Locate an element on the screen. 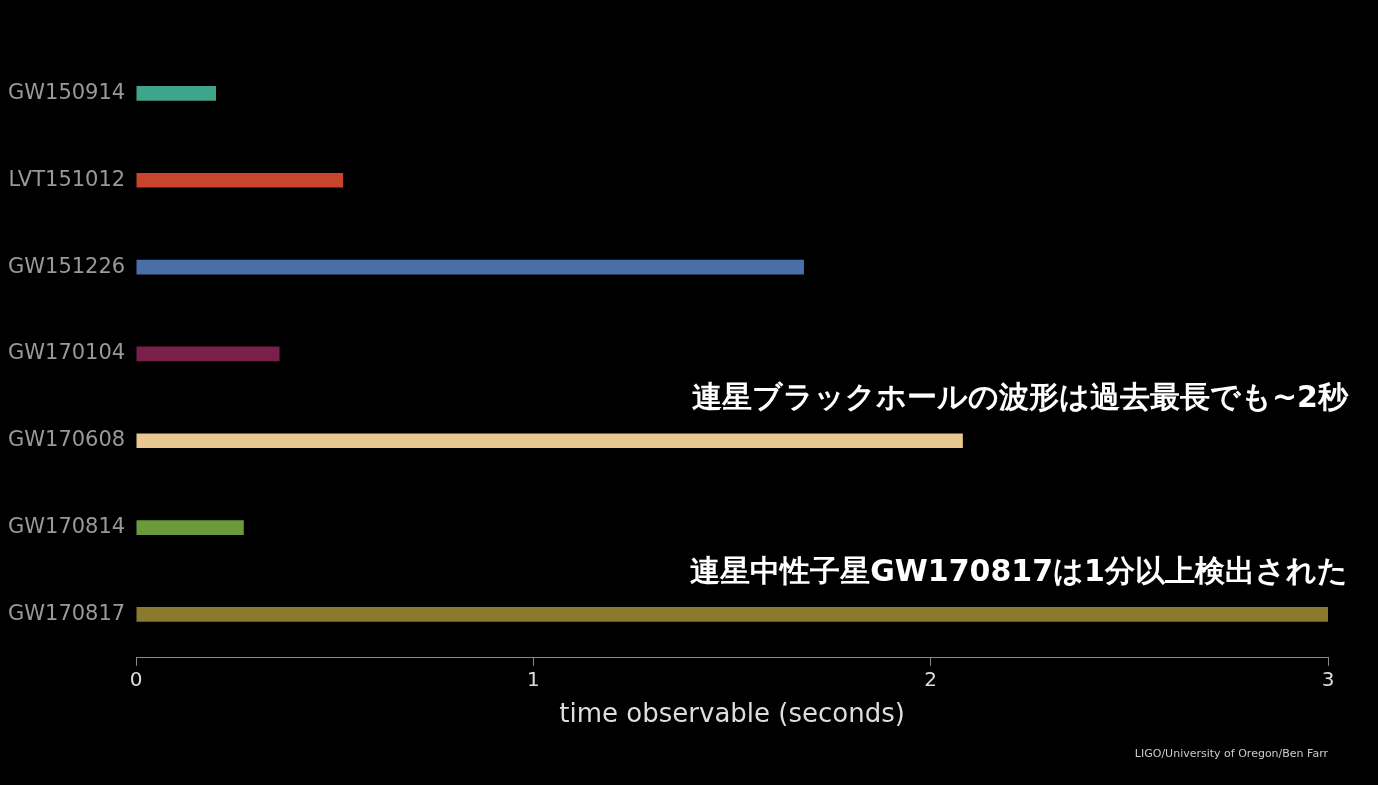 The width and height of the screenshot is (1378, 785). x-axis-title: time observable (seconds) is located at coordinates (732, 713).